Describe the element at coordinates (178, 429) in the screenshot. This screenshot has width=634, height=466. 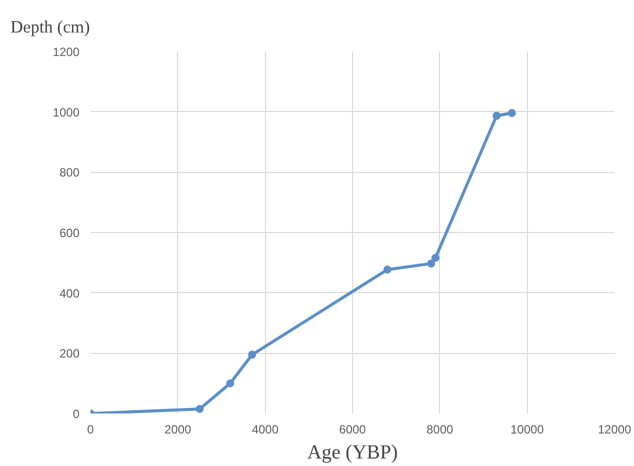
I see `x-tick-label: 2000` at that location.